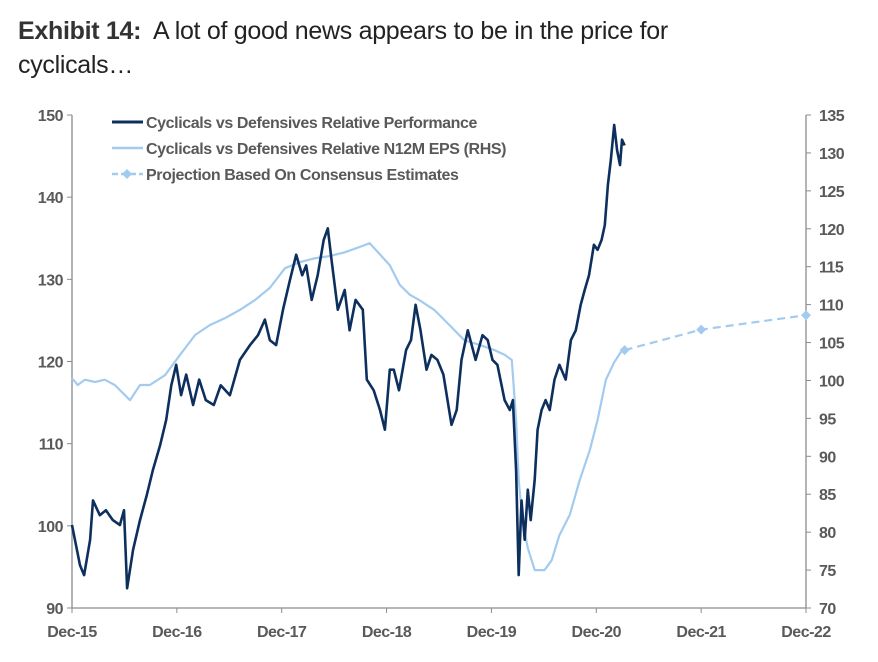 The image size is (878, 662). Describe the element at coordinates (715, 333) in the screenshot. I see `series-line-projection` at that location.